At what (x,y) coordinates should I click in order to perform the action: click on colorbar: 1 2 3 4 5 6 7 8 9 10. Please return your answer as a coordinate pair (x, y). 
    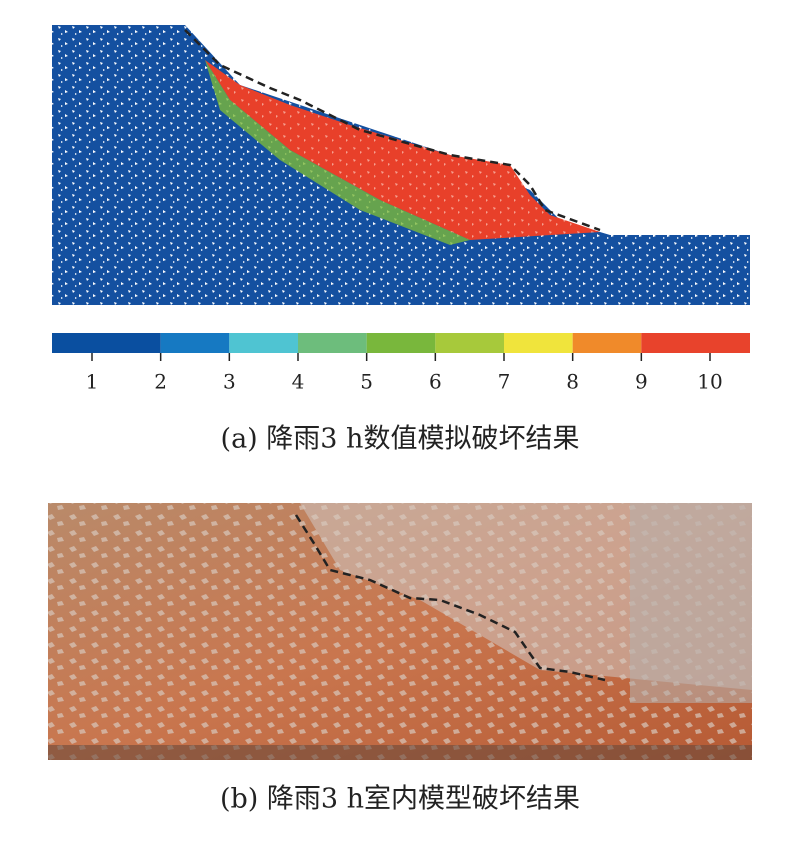
    Looking at the image, I should click on (401, 363).